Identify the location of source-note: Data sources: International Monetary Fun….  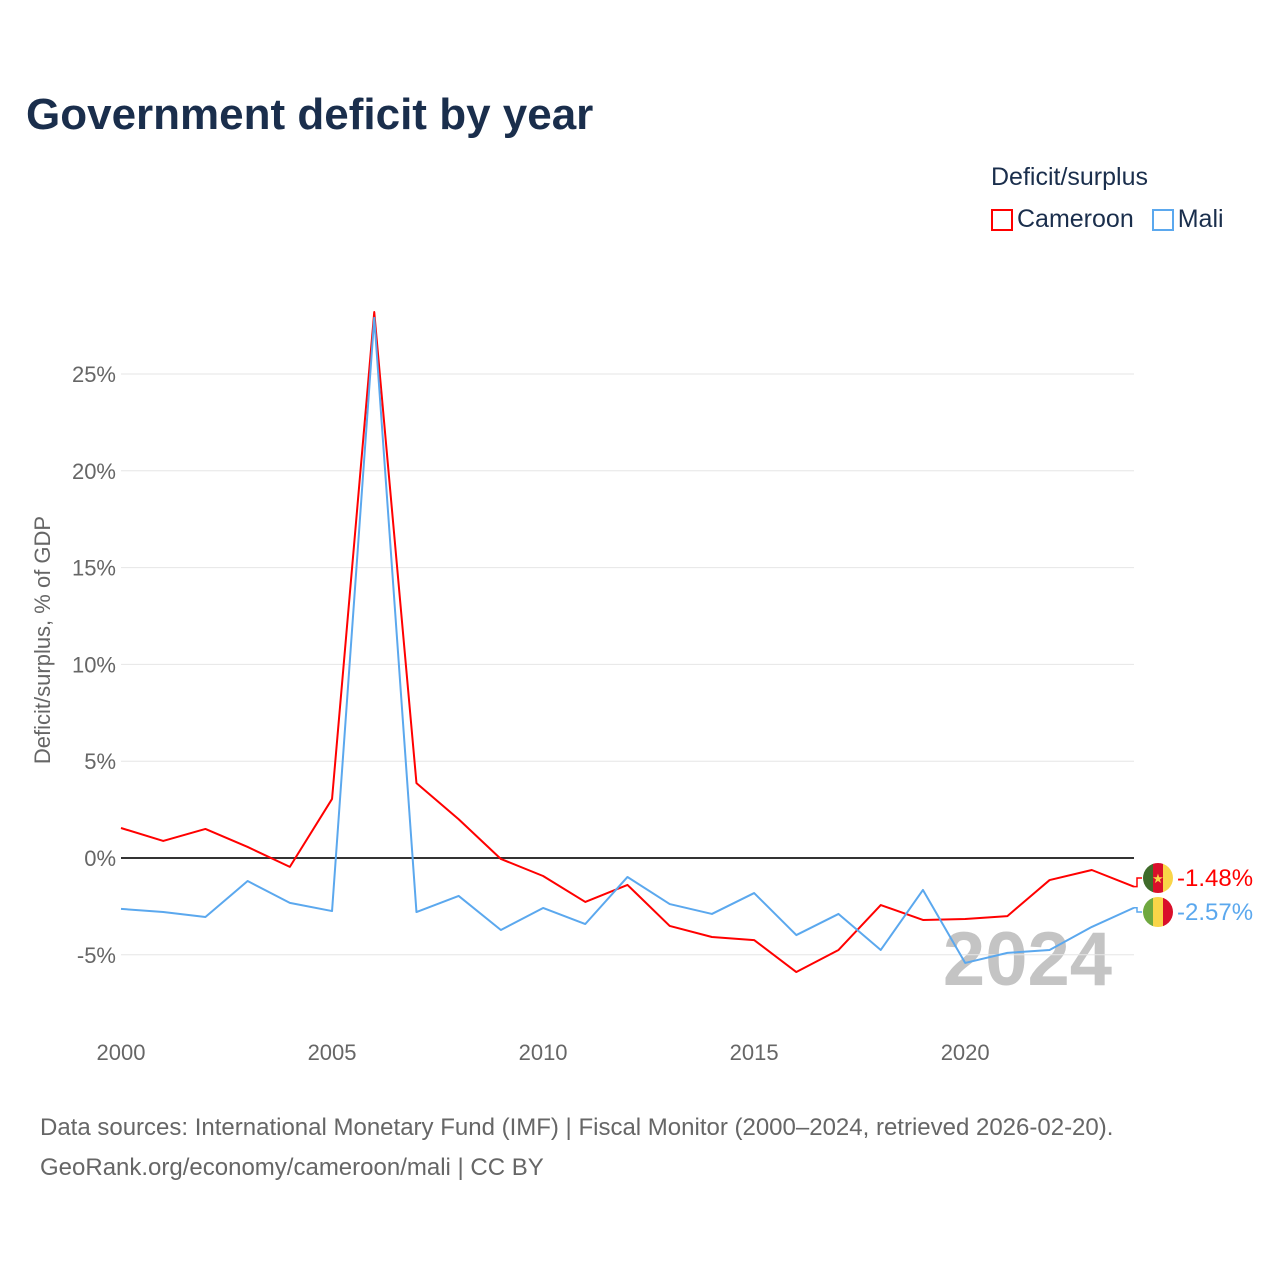
(576, 1148).